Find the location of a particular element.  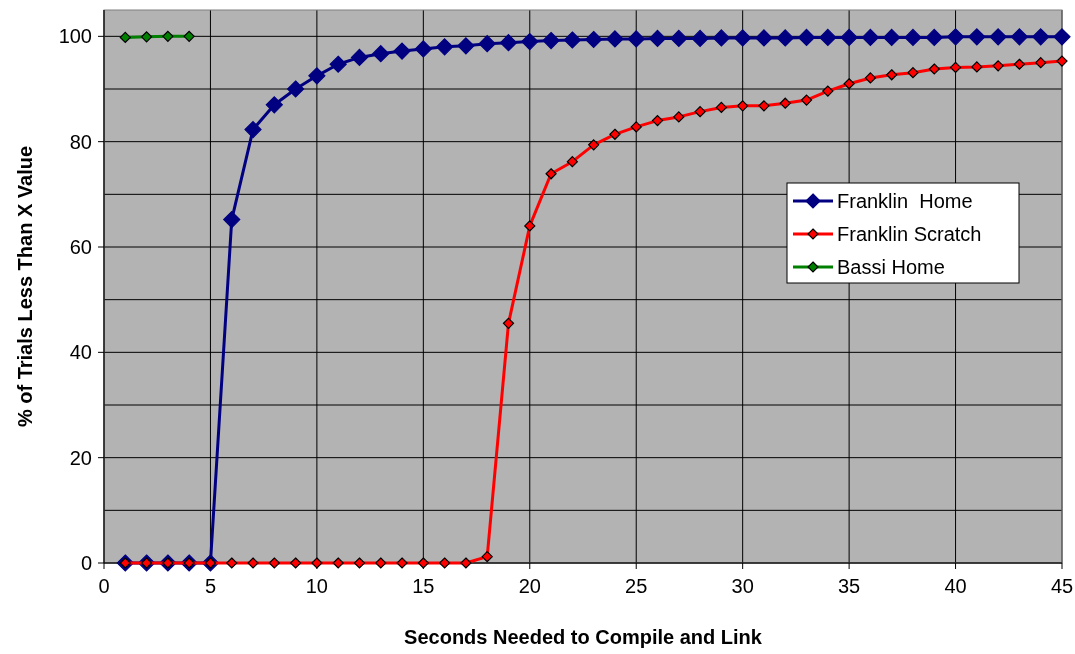

x-tick-label: 20 is located at coordinates (529, 586).